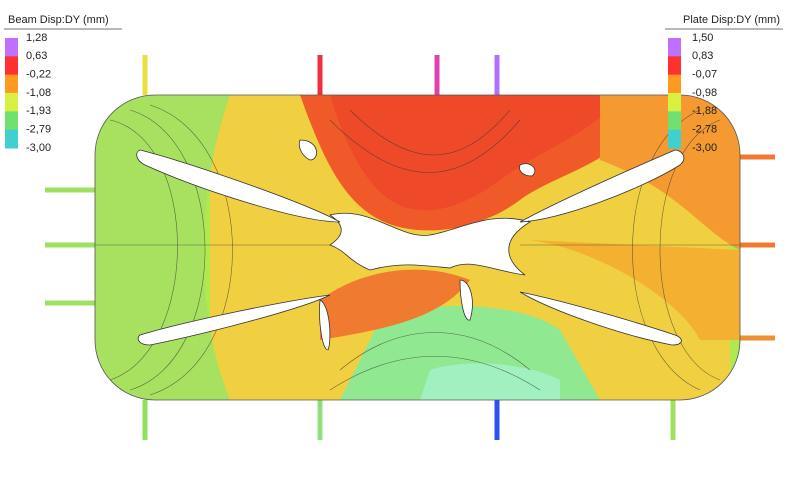 The width and height of the screenshot is (787, 481). Describe the element at coordinates (704, 130) in the screenshot. I see `legend-label: -2,78` at that location.